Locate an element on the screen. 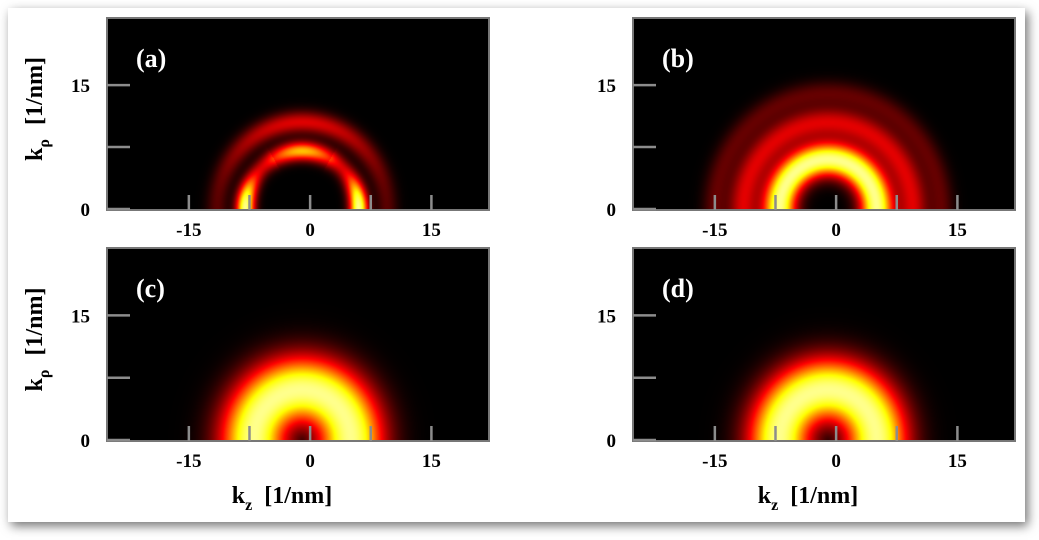  panel-c-heatmap is located at coordinates (298, 344).